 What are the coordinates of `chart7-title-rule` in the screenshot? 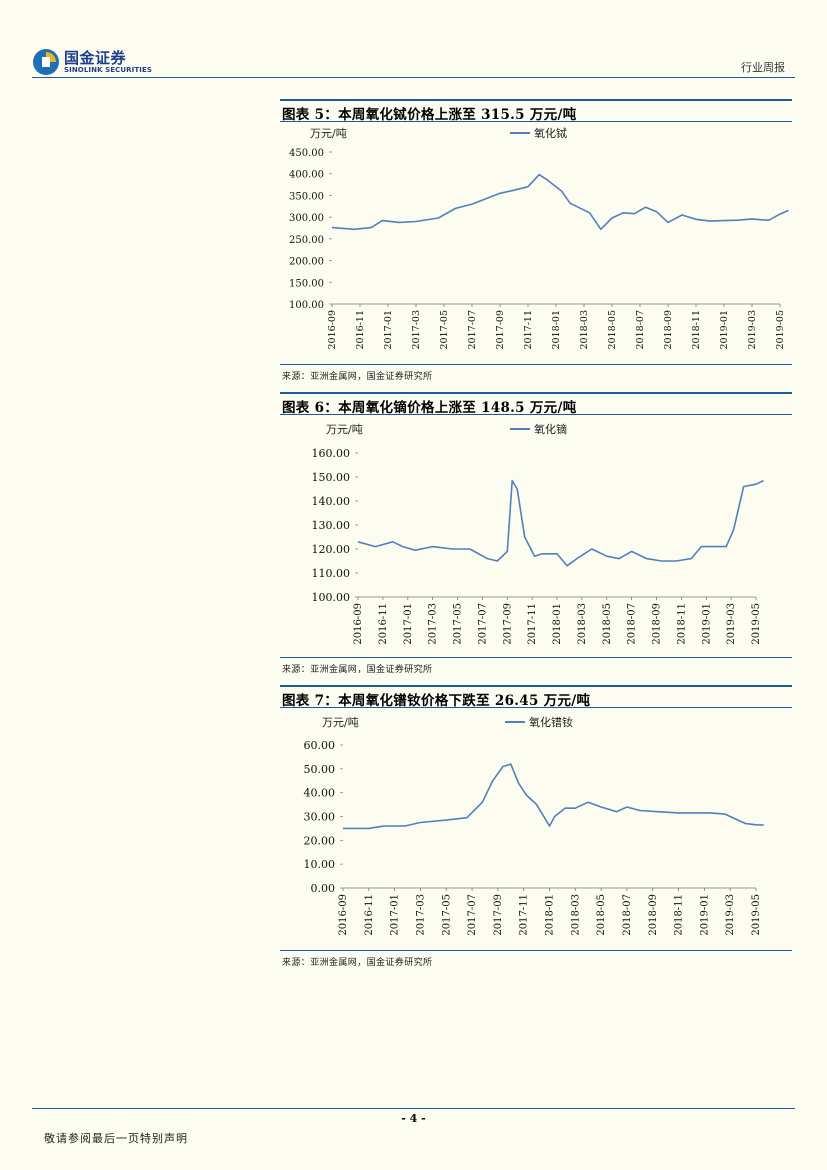 It's located at (536, 707).